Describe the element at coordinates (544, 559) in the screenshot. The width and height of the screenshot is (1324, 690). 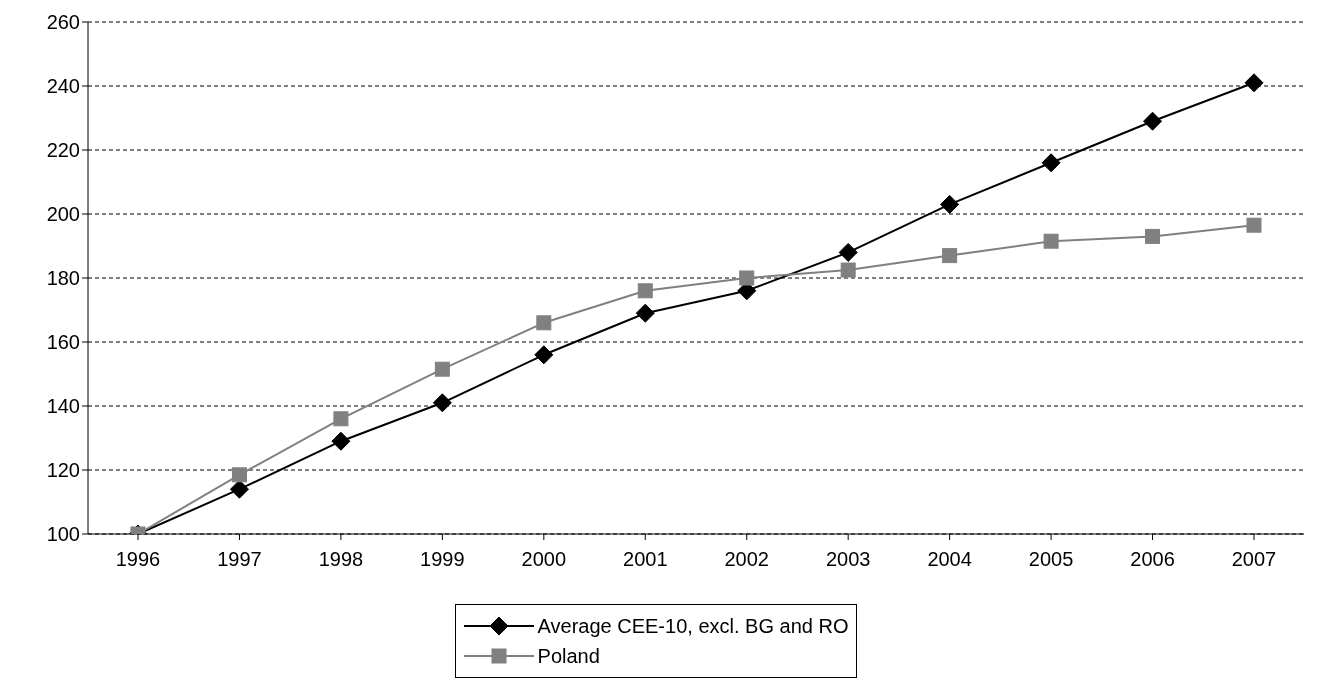
I see `x-tick-label: 2000` at that location.